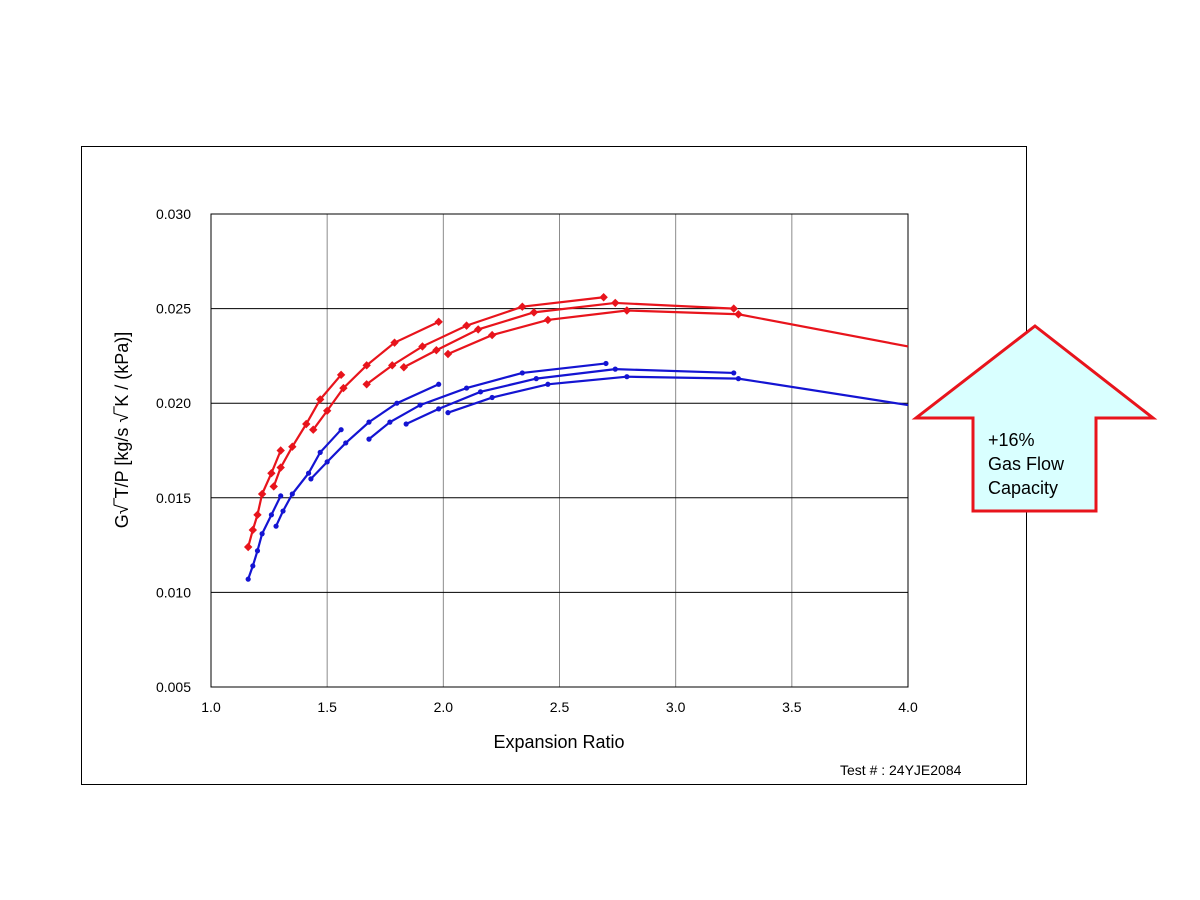 This screenshot has height=900, width=1200. What do you see at coordinates (676, 707) in the screenshot?
I see `x-tick-label: 3.0` at bounding box center [676, 707].